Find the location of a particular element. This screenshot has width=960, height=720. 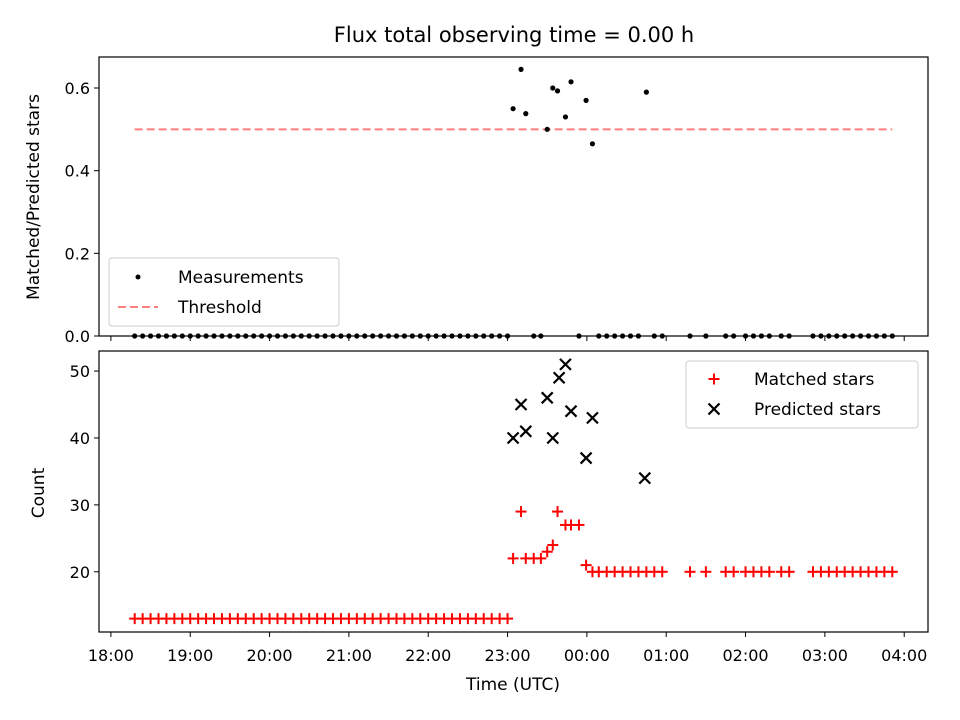

bottom-y-axis: 20 30 40 50 is located at coordinates (84, 472).